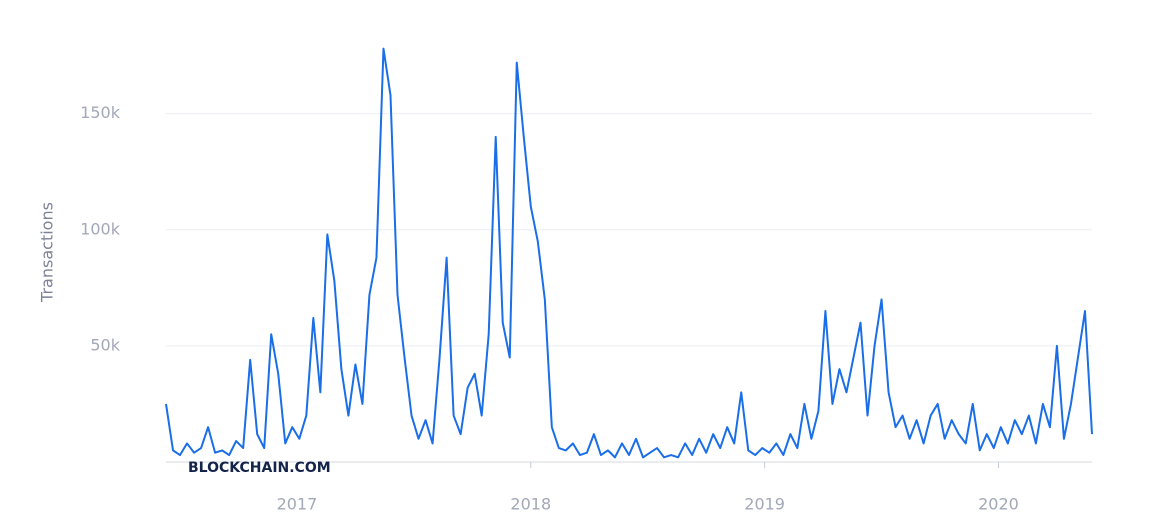 The image size is (1157, 518). What do you see at coordinates (530, 504) in the screenshot?
I see `x-tick-label: 2018` at bounding box center [530, 504].